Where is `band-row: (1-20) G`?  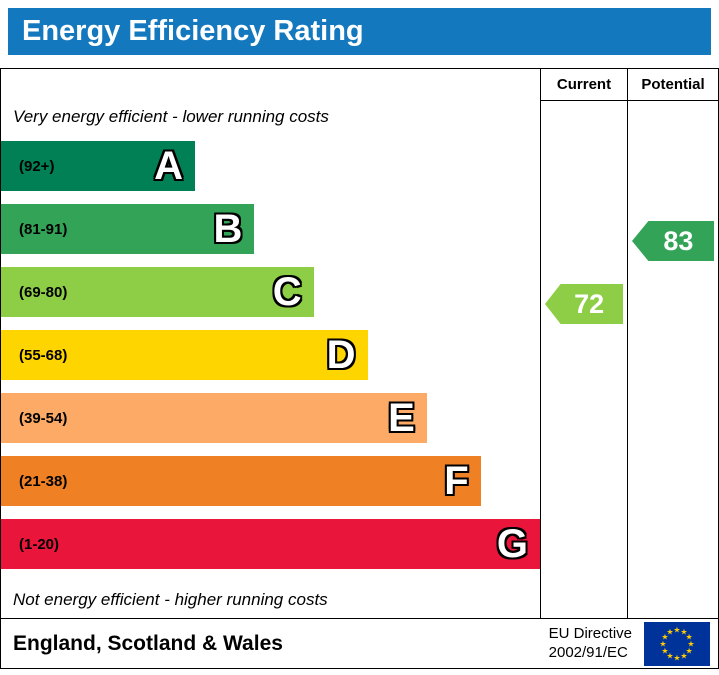
band-row: (1-20) G is located at coordinates (270, 550).